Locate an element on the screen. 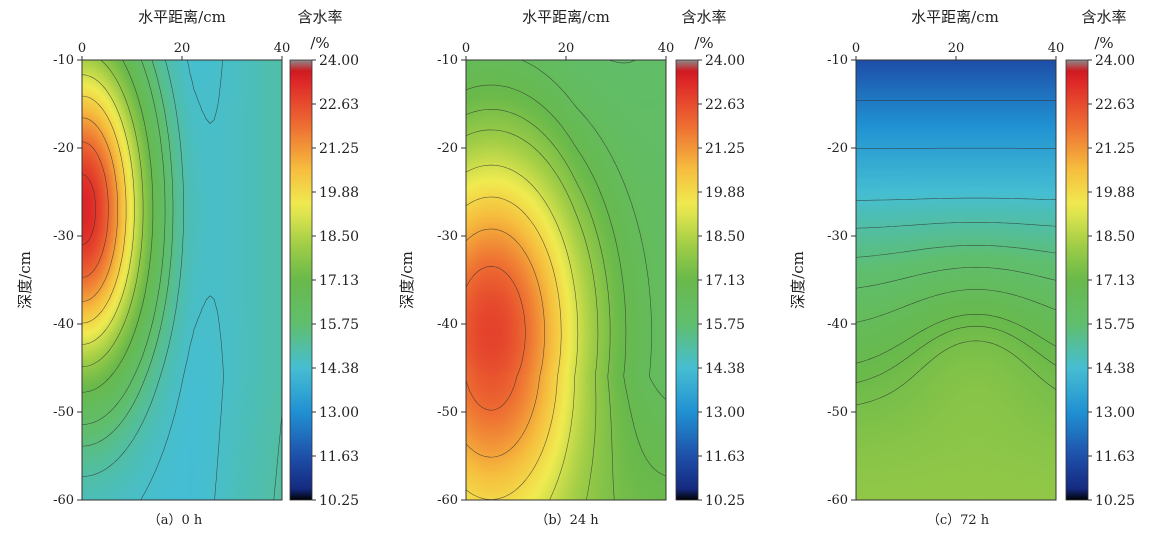  panel-b-ylabel: 深度/cm is located at coordinates (407, 280).